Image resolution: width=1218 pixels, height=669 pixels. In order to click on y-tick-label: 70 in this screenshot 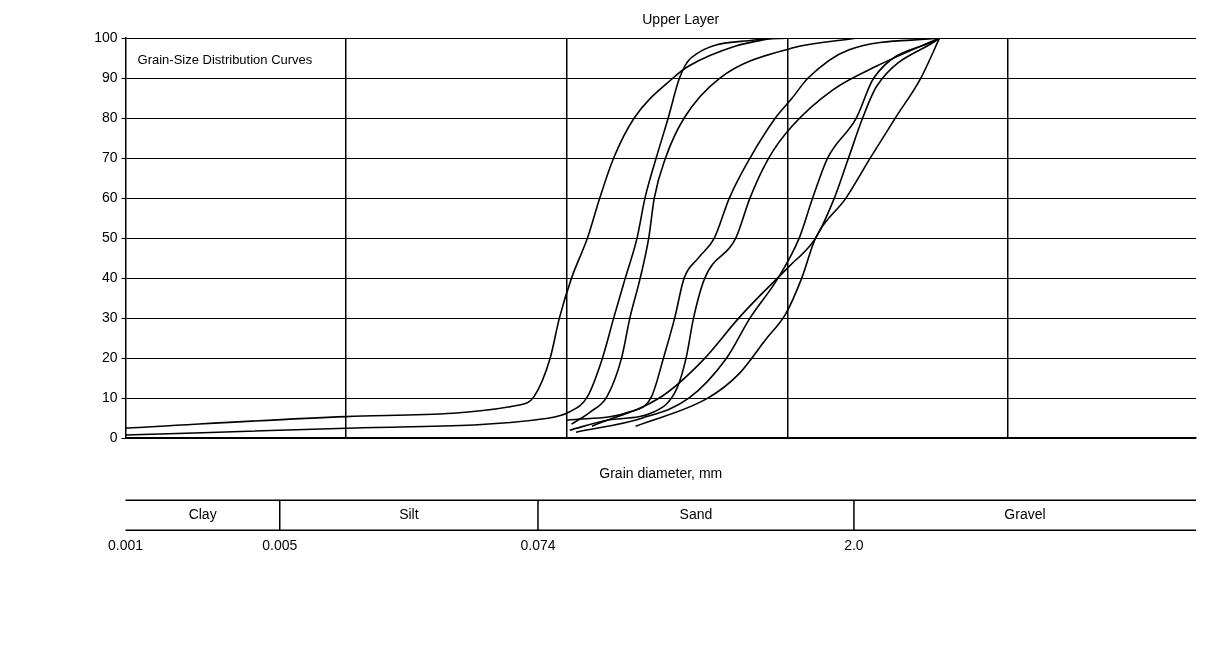, I will do `click(109, 156)`.